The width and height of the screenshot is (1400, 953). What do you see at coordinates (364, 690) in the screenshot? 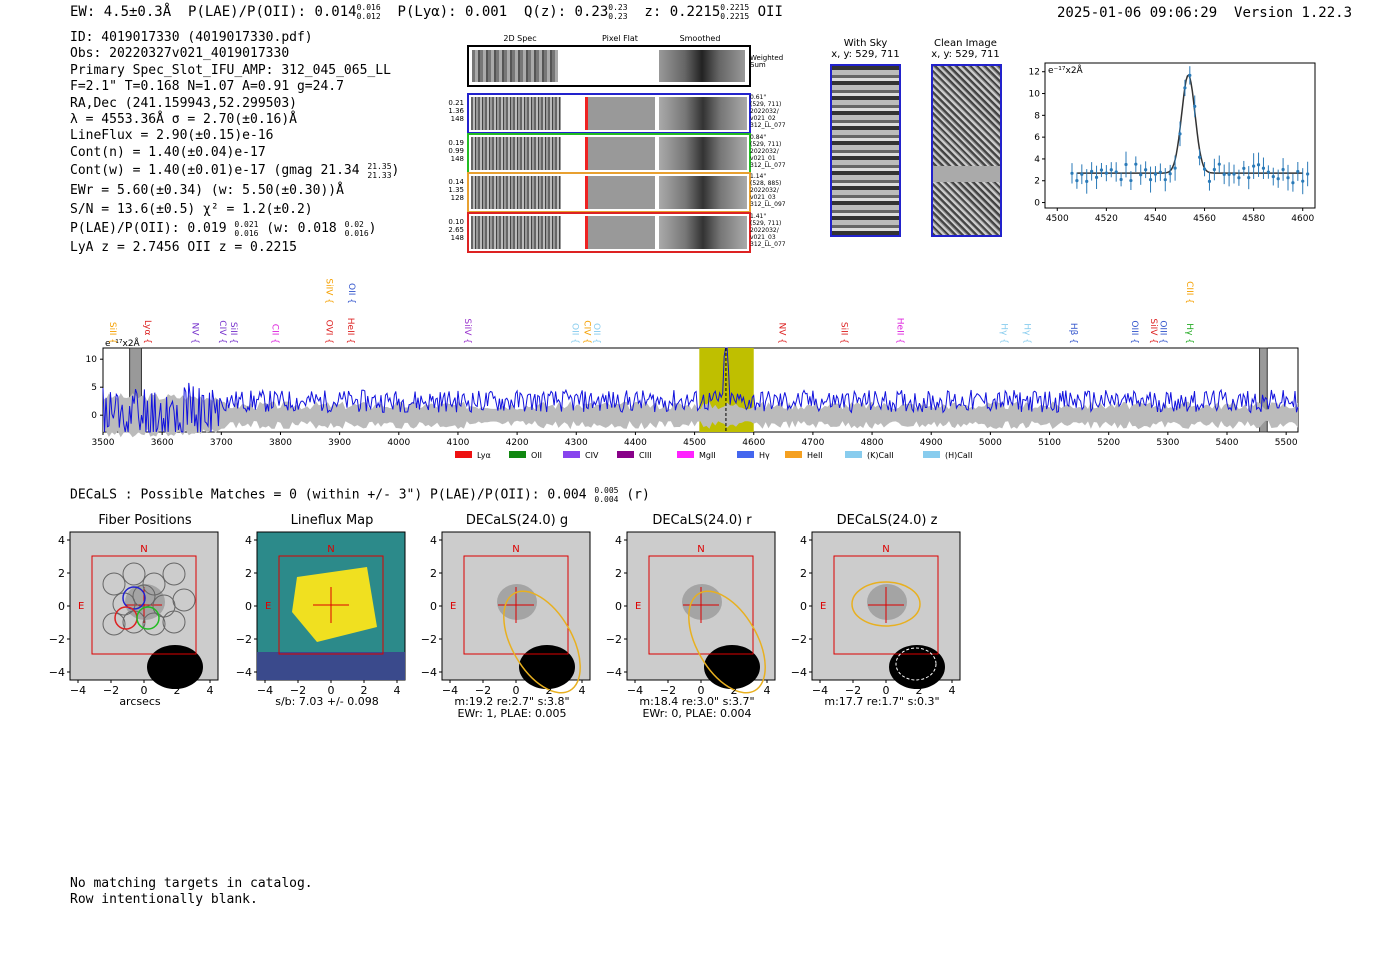
I see `panel-x-tick-label: 2` at bounding box center [364, 690].